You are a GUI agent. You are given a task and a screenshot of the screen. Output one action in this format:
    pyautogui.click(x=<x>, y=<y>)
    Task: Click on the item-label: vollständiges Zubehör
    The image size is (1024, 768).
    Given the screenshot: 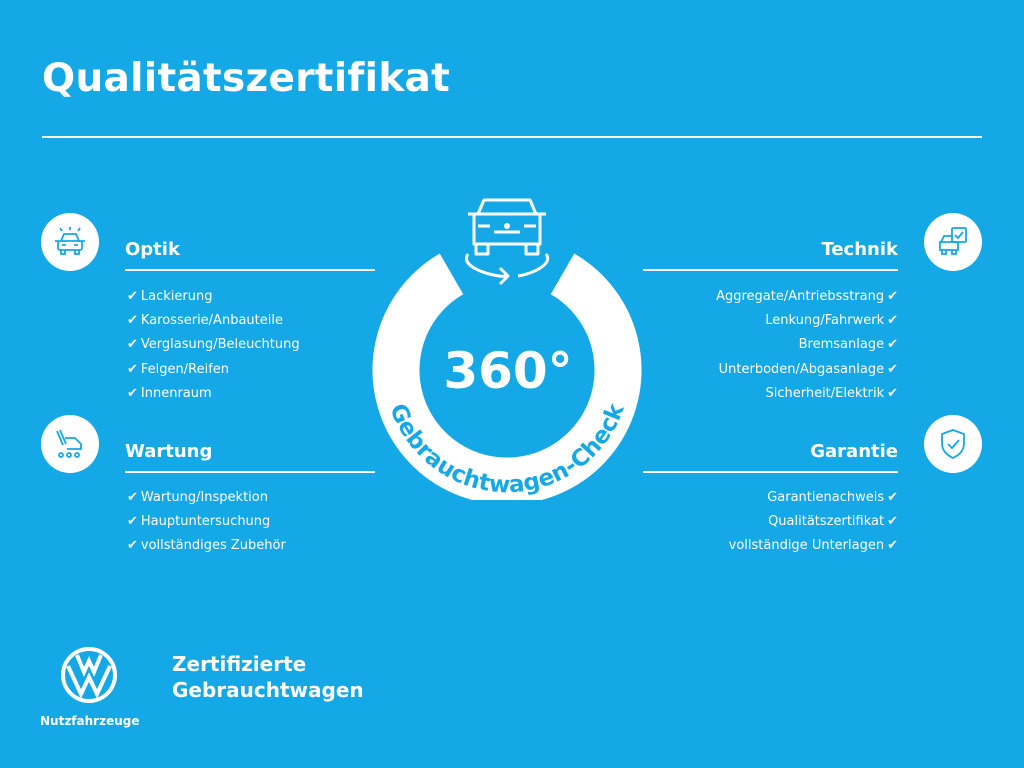 What is the action you would take?
    pyautogui.click(x=213, y=546)
    